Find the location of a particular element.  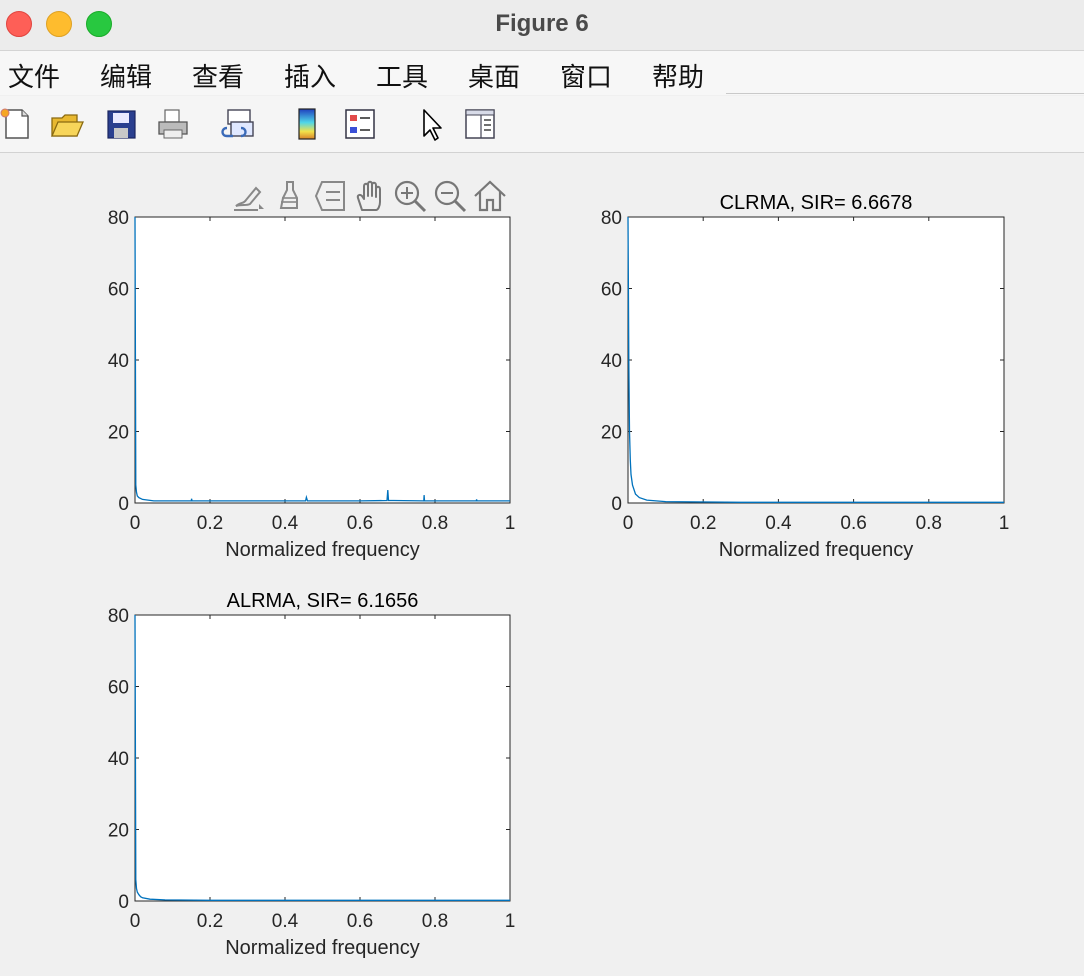

axes-toolbar is located at coordinates (369, 196).